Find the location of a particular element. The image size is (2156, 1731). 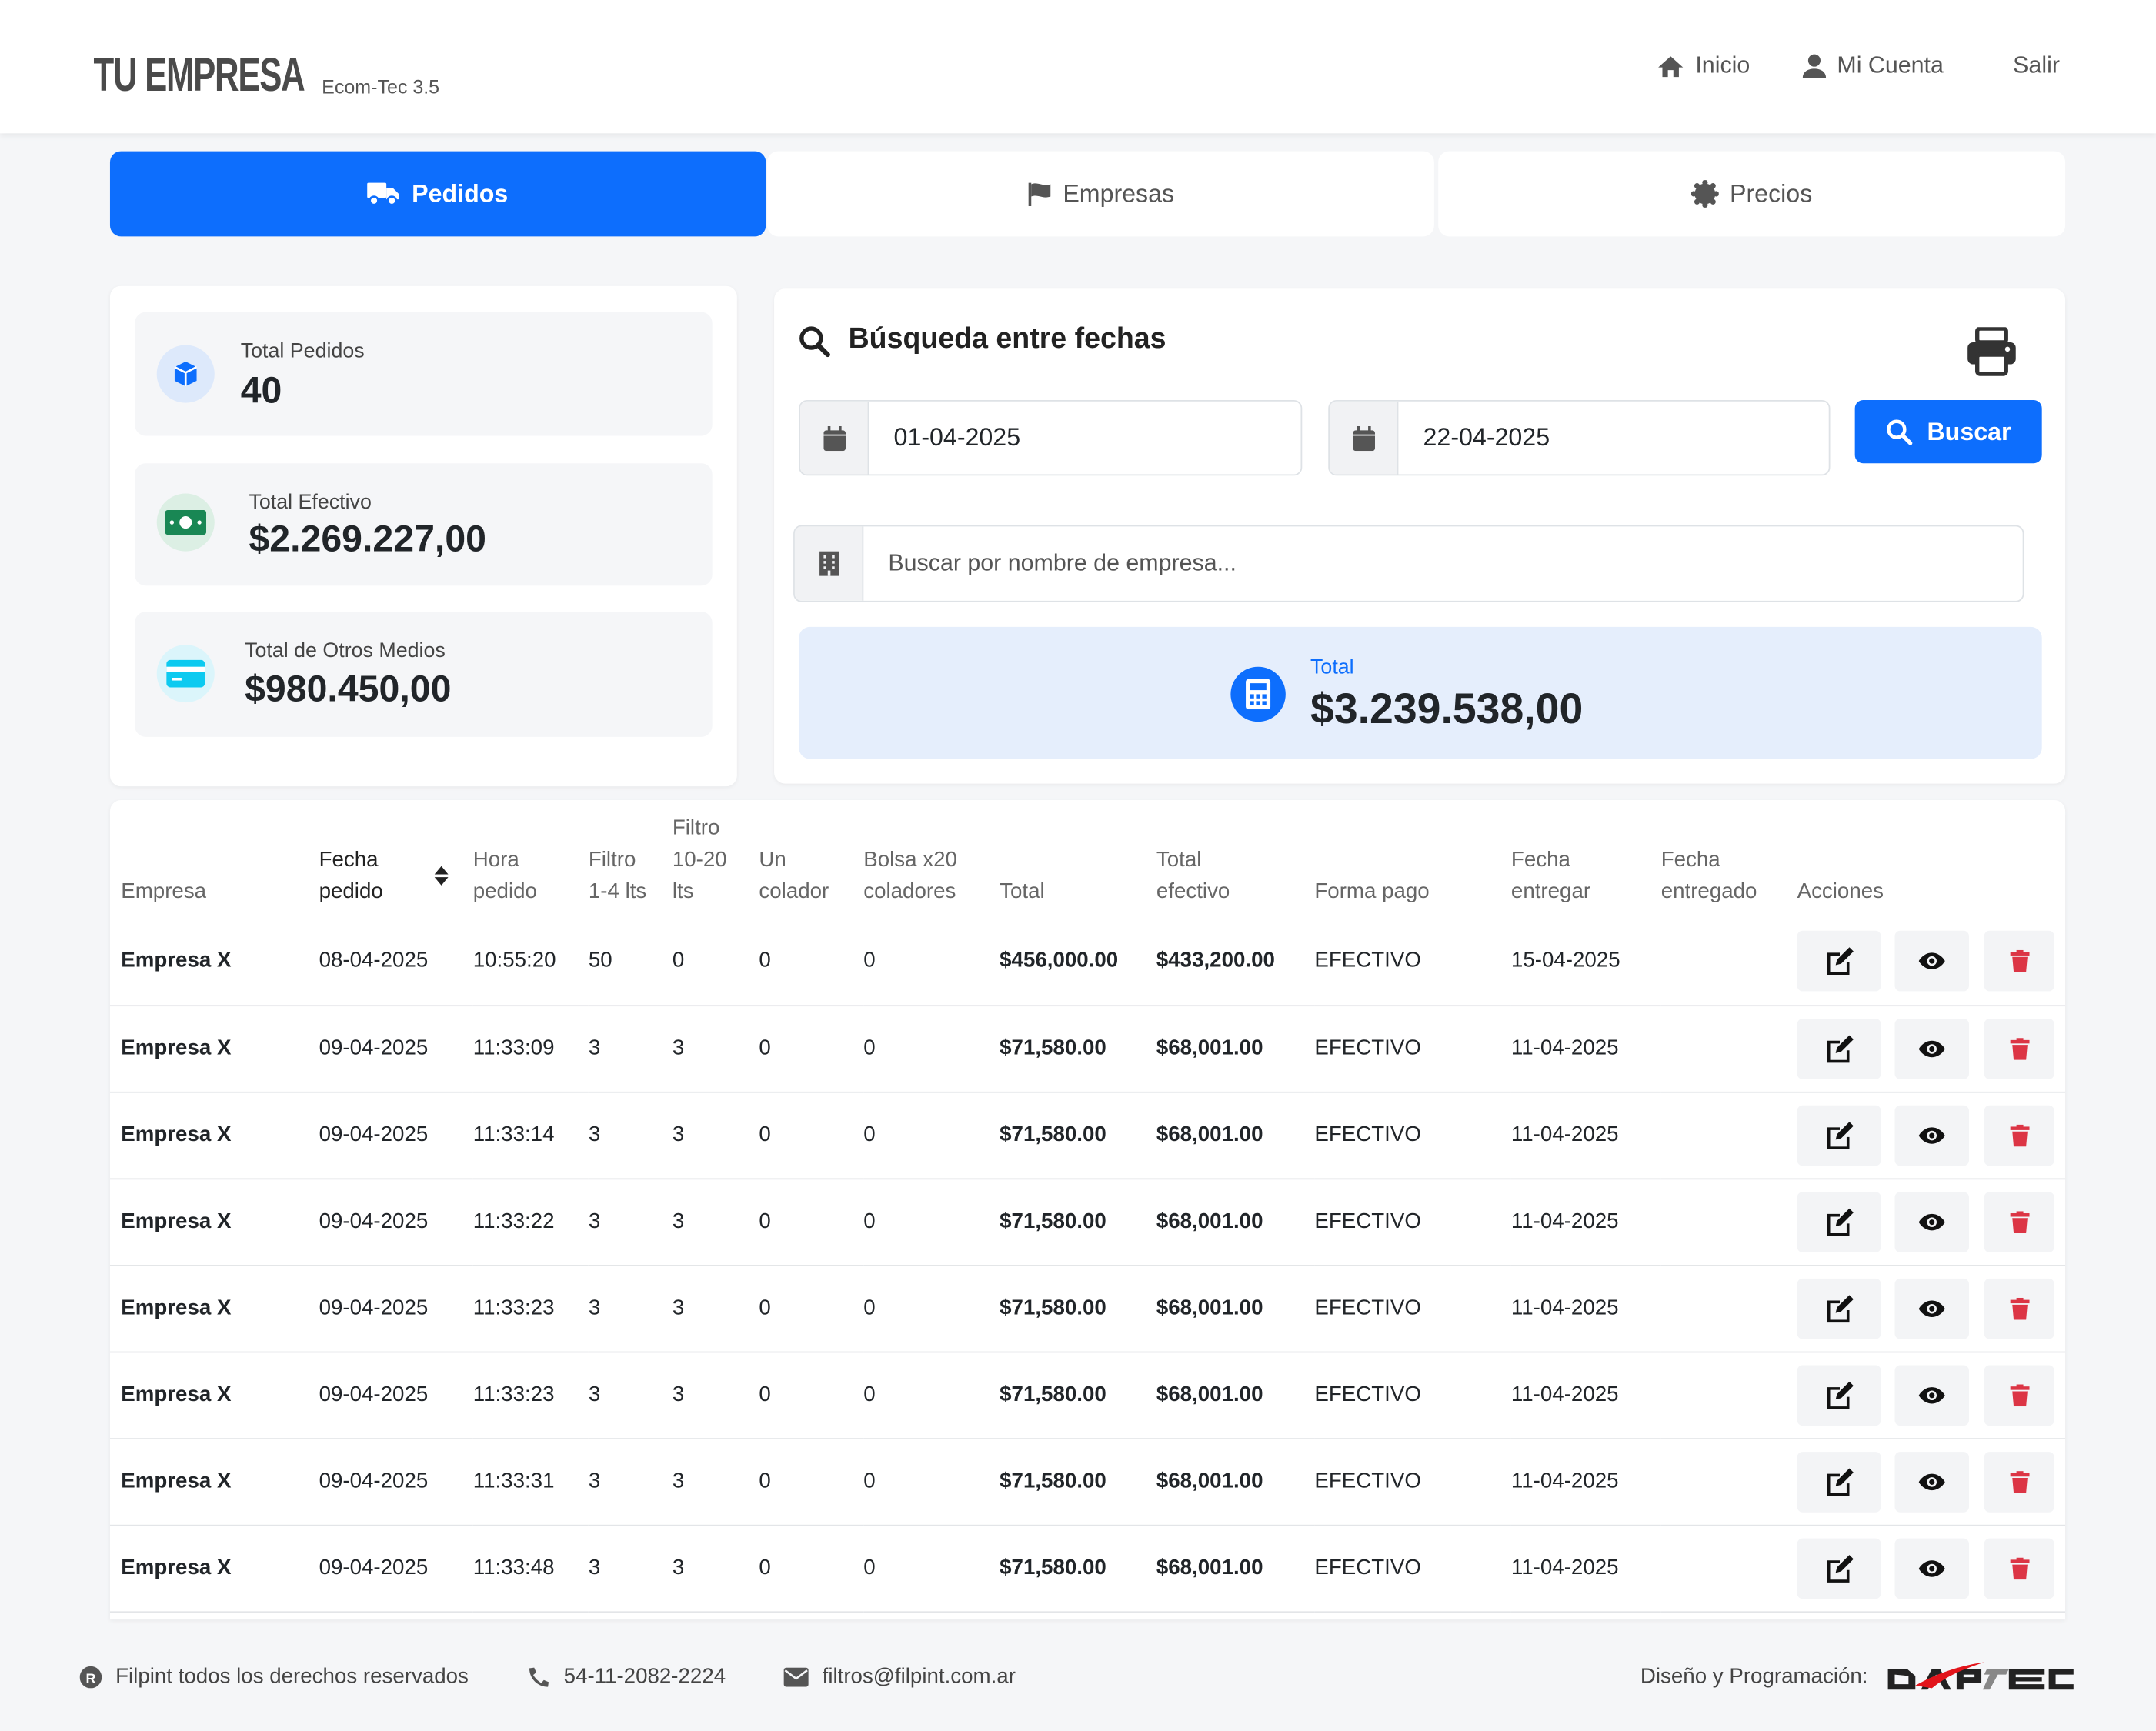

email-text: filtros@filpint.com.ar is located at coordinates (919, 1677).